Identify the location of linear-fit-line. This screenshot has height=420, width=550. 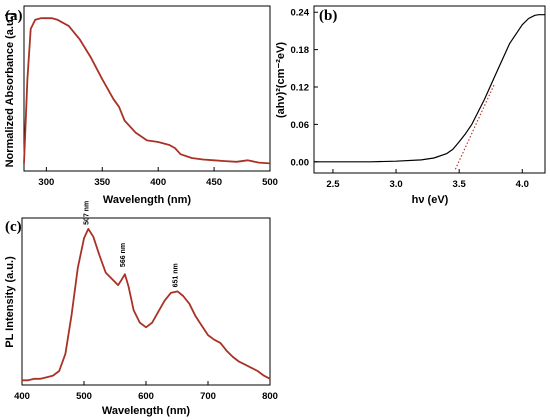
(475, 126).